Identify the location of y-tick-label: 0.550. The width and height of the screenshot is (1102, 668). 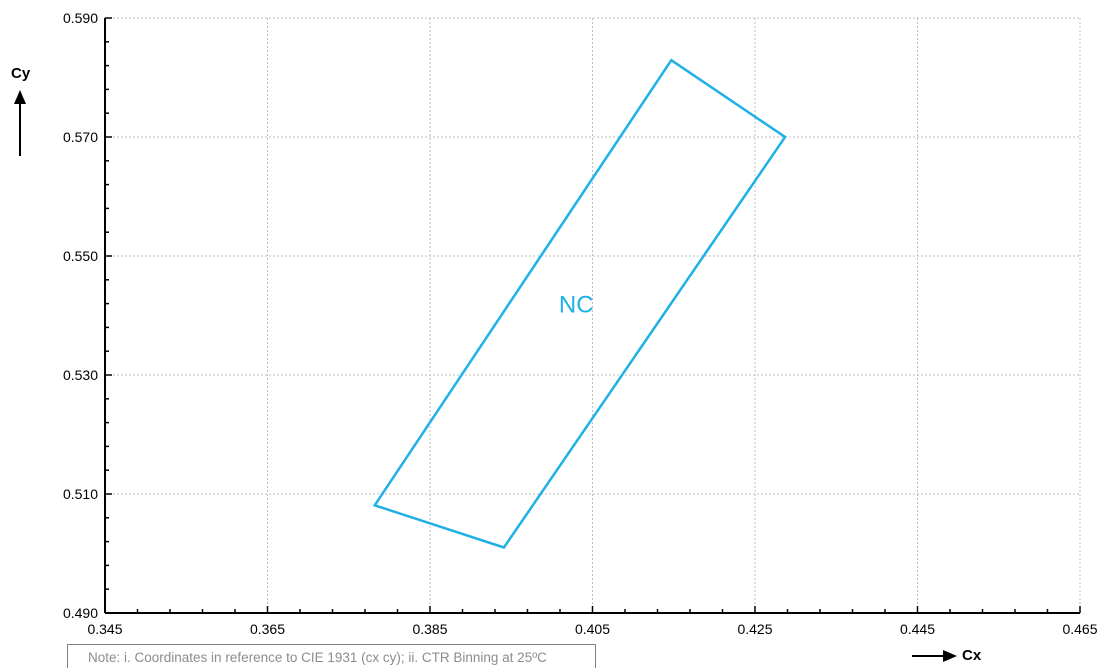
(80, 256).